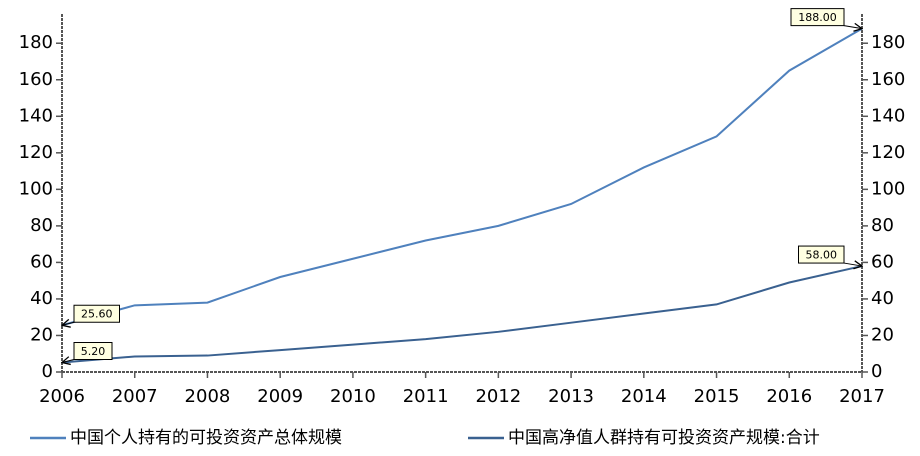  I want to click on y2-tick-label: 180, so click(888, 42).